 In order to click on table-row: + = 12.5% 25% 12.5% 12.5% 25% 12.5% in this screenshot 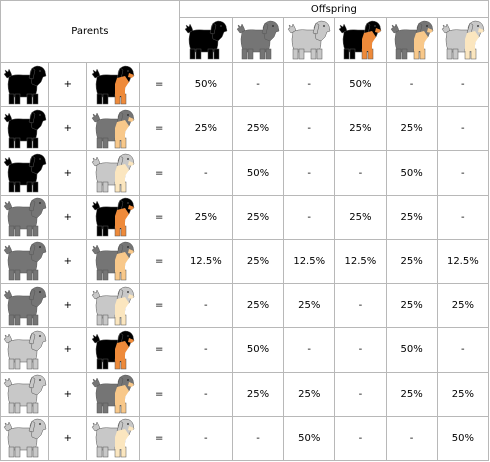, I will do `click(245, 261)`.